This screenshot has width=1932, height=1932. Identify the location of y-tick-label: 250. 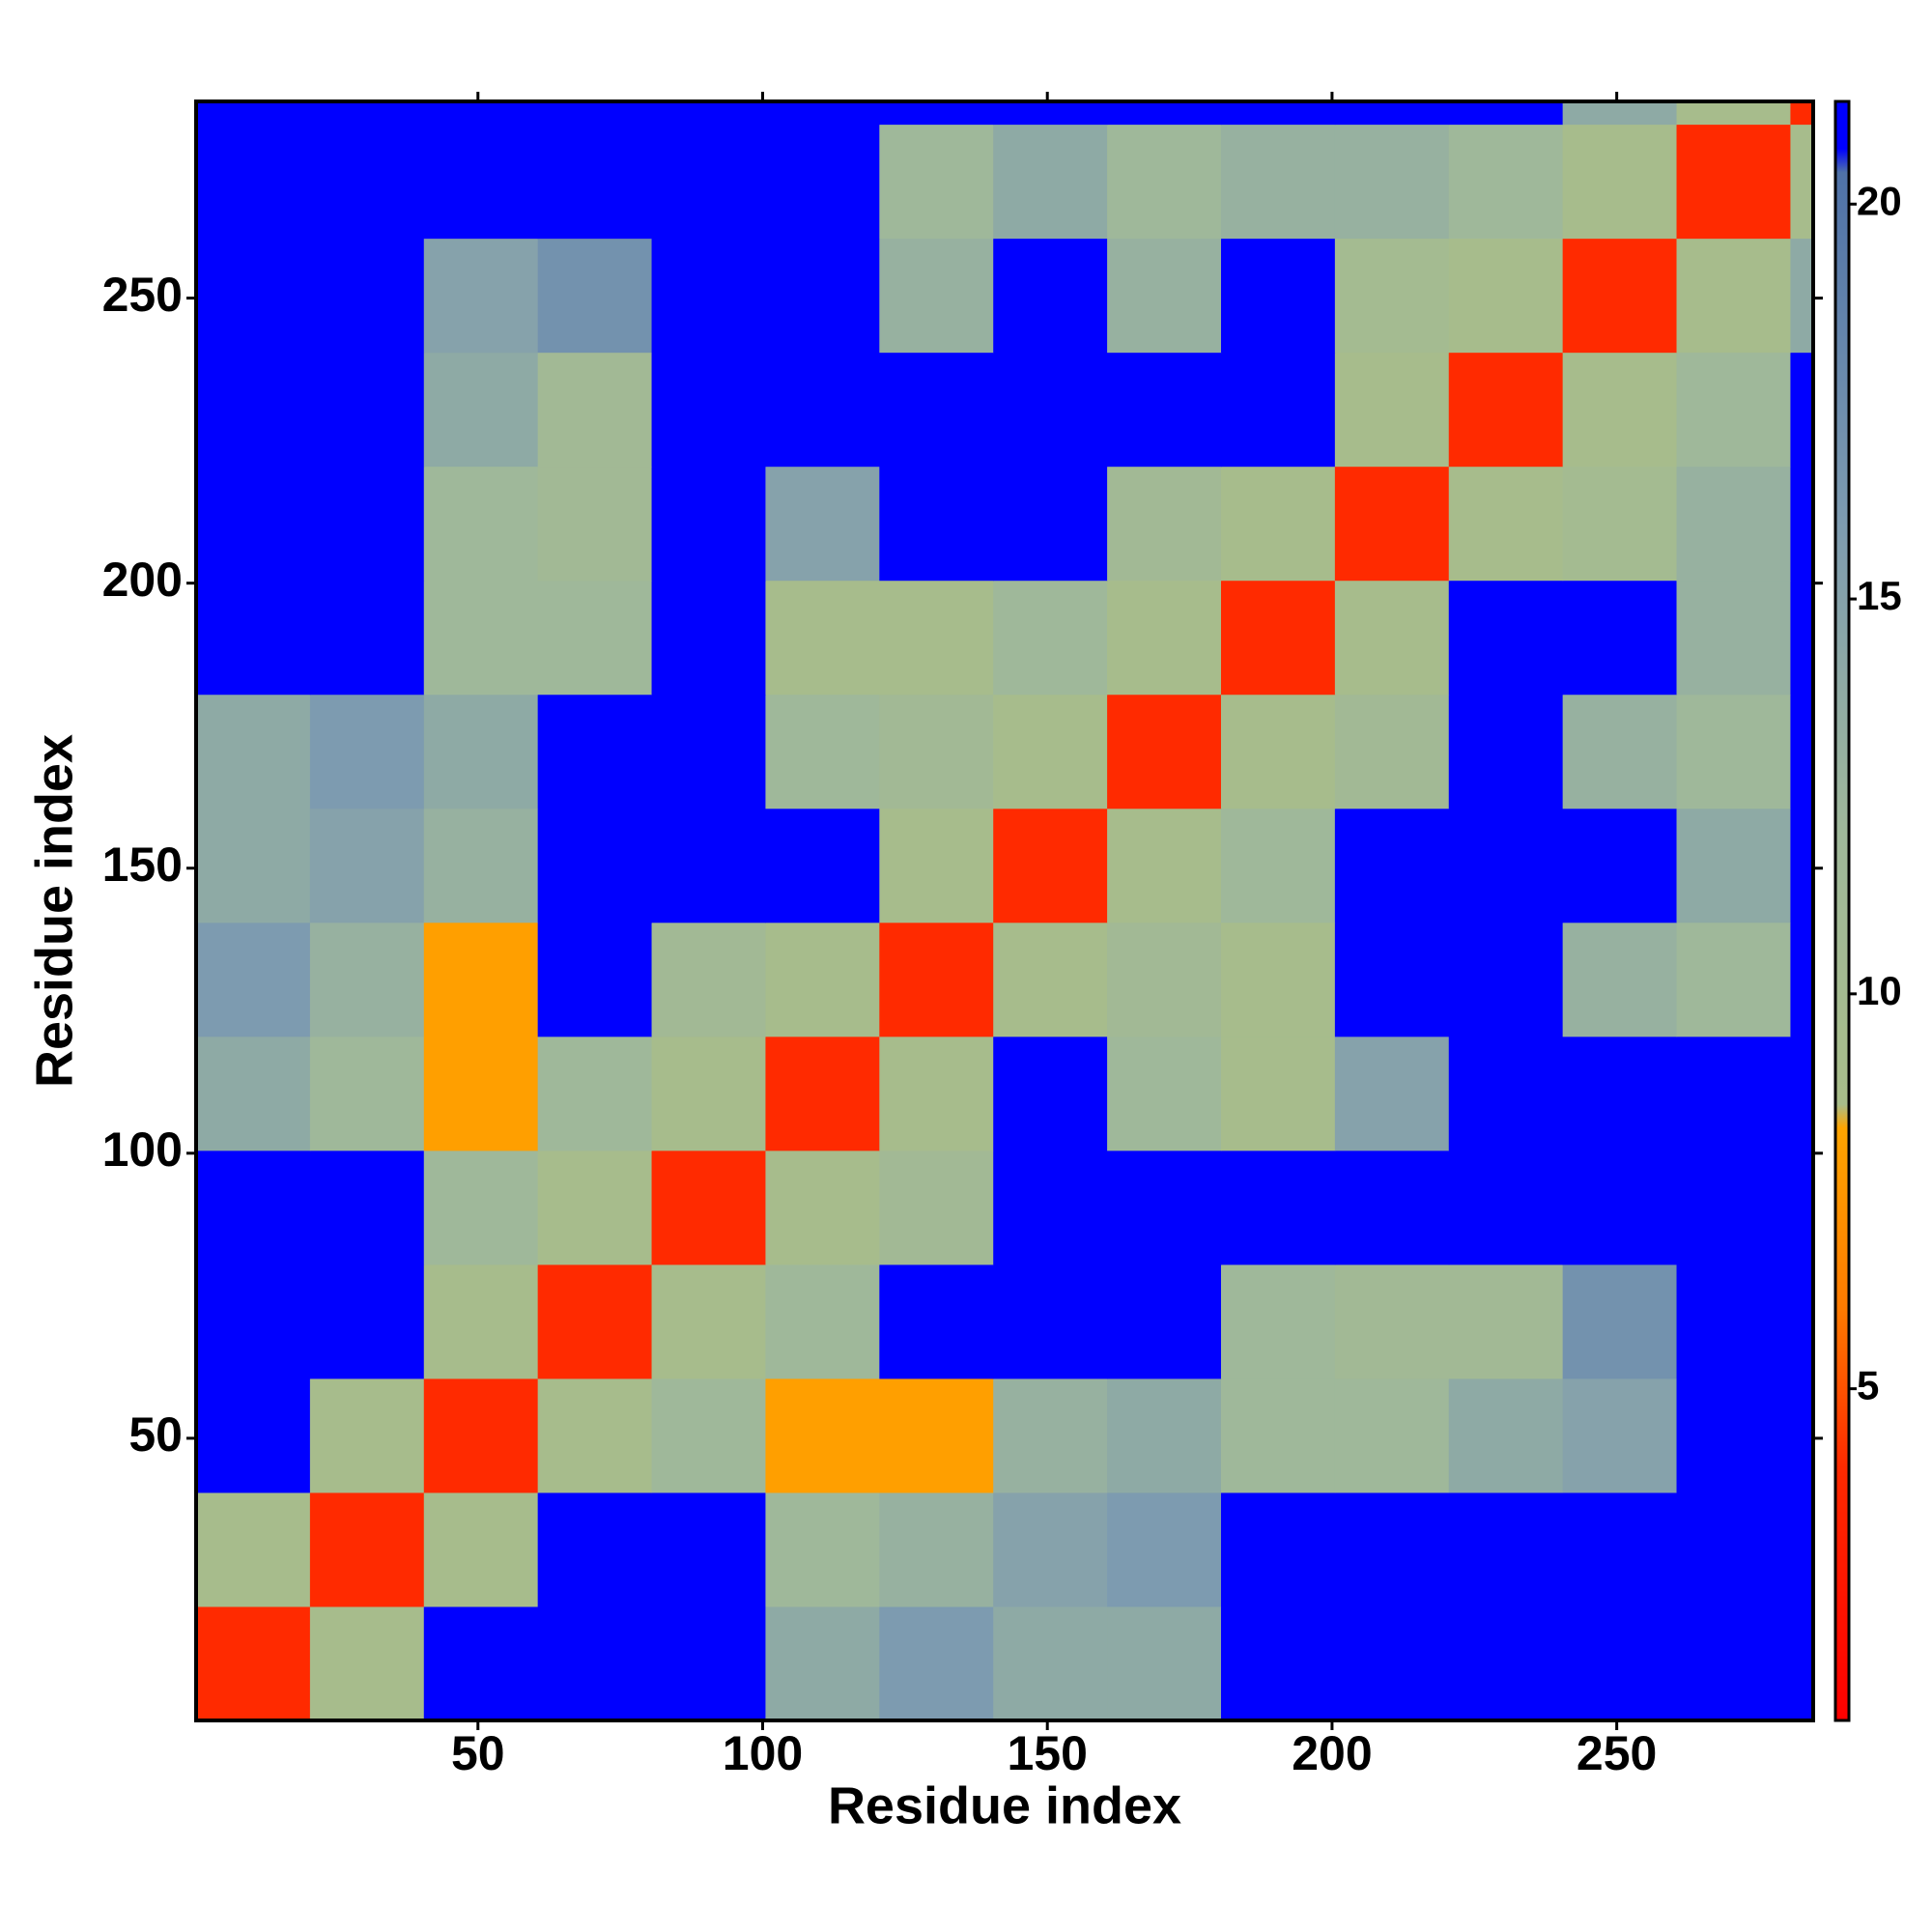
(142, 295).